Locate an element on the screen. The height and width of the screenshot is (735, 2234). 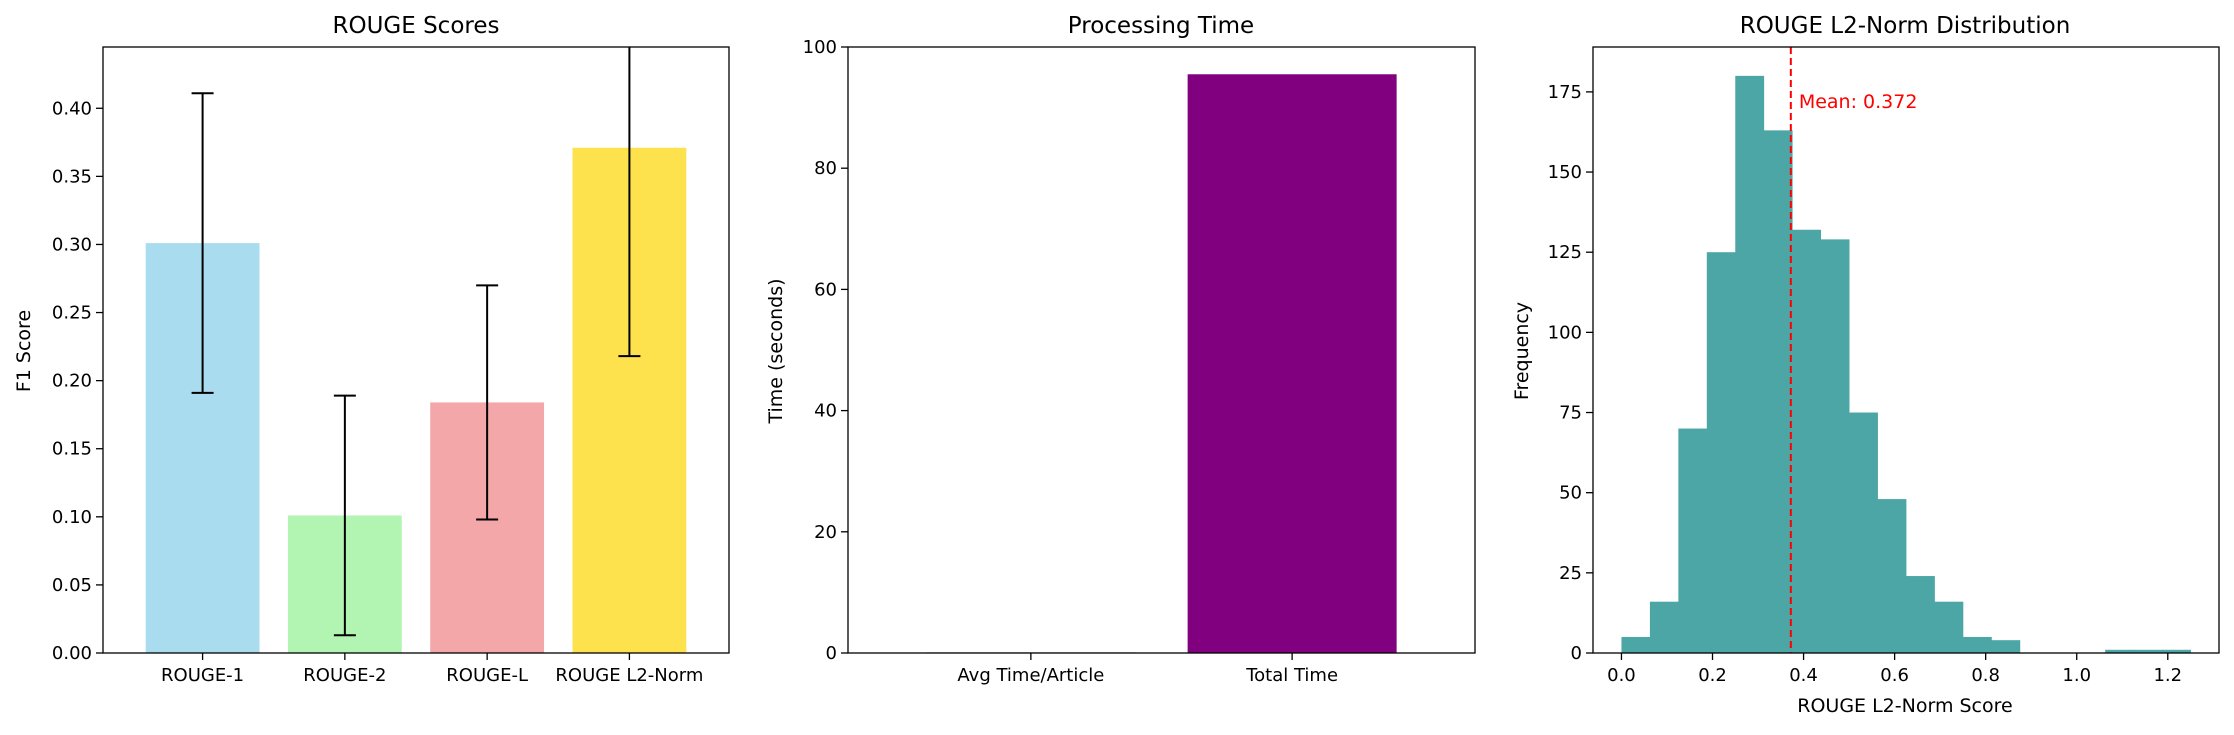
processing-time-ytick-label: 20 is located at coordinates (825, 532).